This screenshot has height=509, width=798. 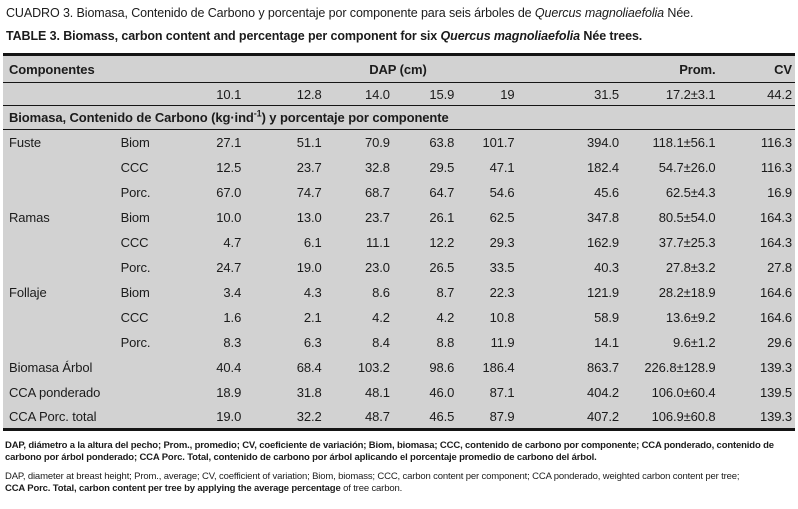 I want to click on value-cell: 10.8, so click(x=502, y=317).